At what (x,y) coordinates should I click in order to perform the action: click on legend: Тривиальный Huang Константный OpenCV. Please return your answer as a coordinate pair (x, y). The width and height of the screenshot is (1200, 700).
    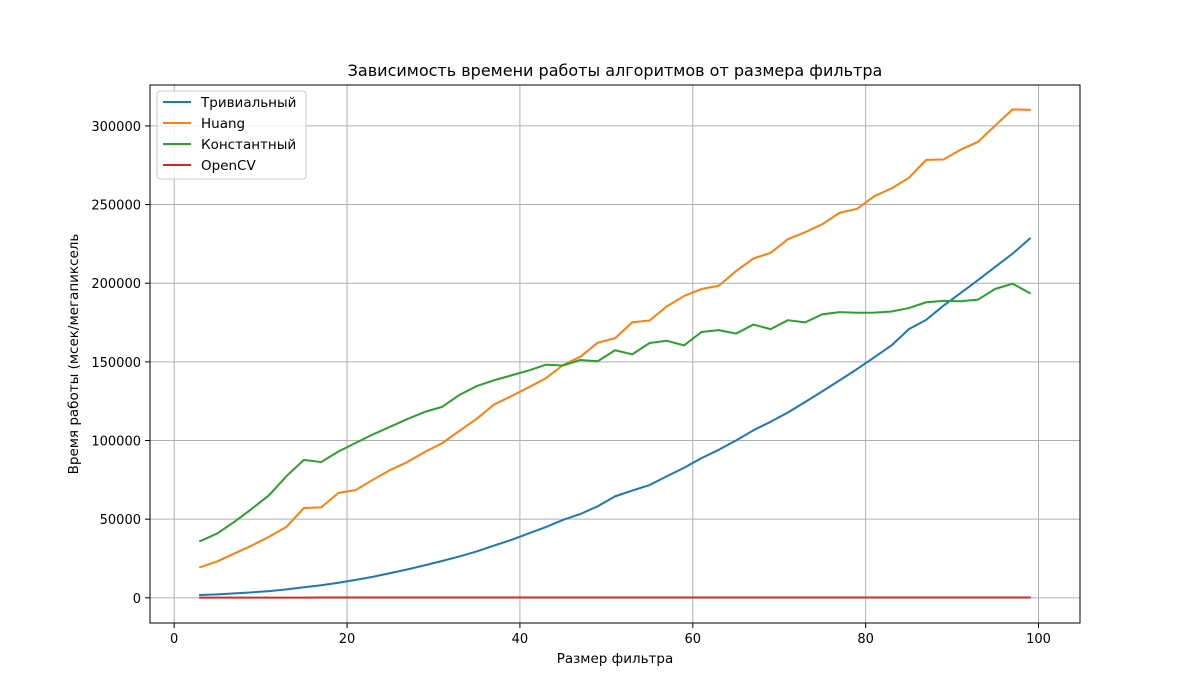
    Looking at the image, I should click on (231, 135).